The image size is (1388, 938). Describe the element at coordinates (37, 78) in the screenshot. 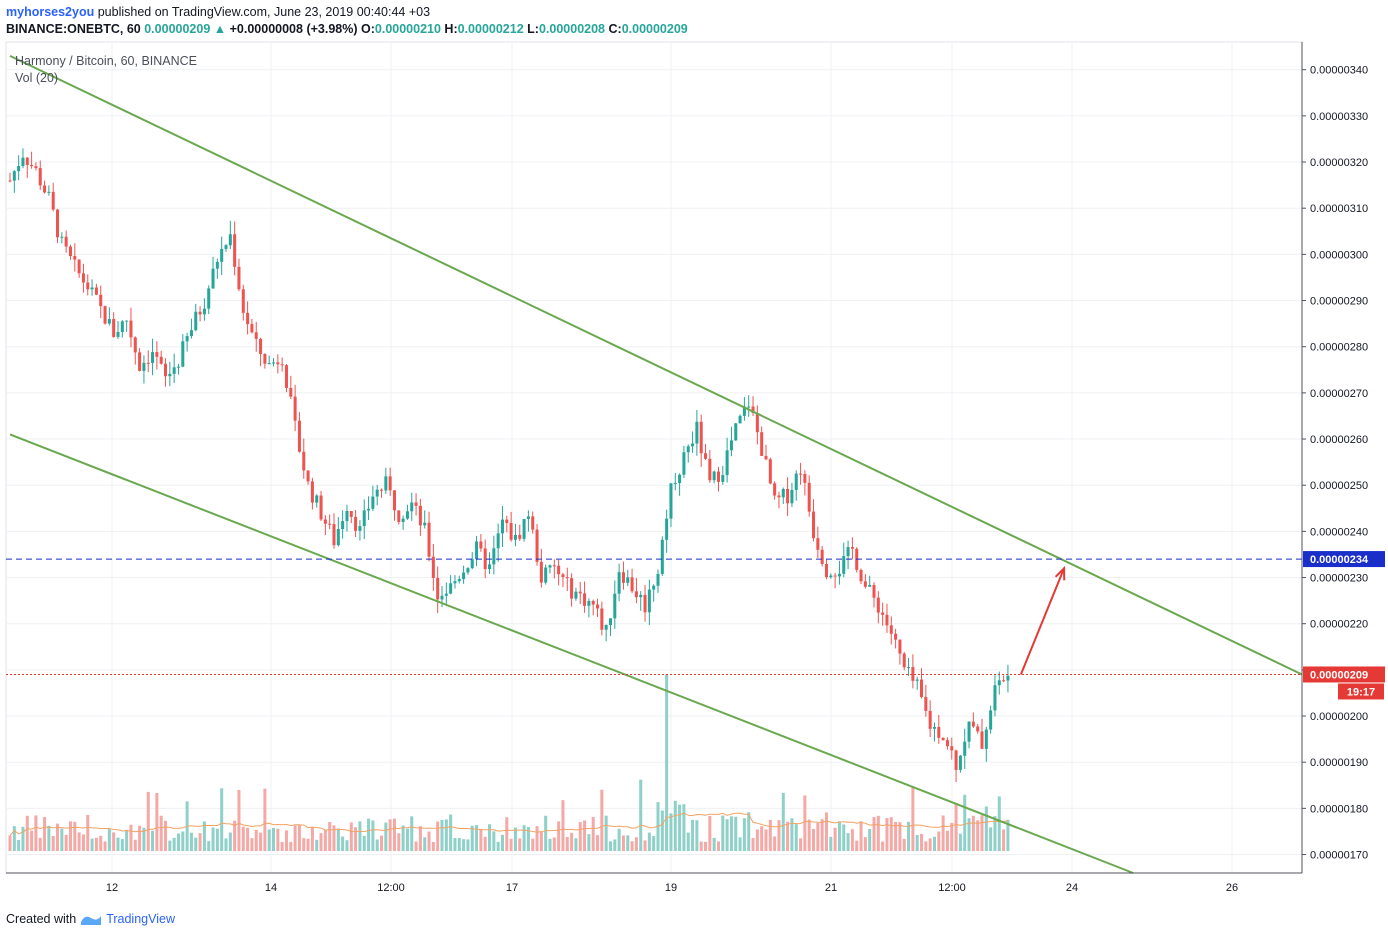

I see `volume-title: Vol (20)` at that location.